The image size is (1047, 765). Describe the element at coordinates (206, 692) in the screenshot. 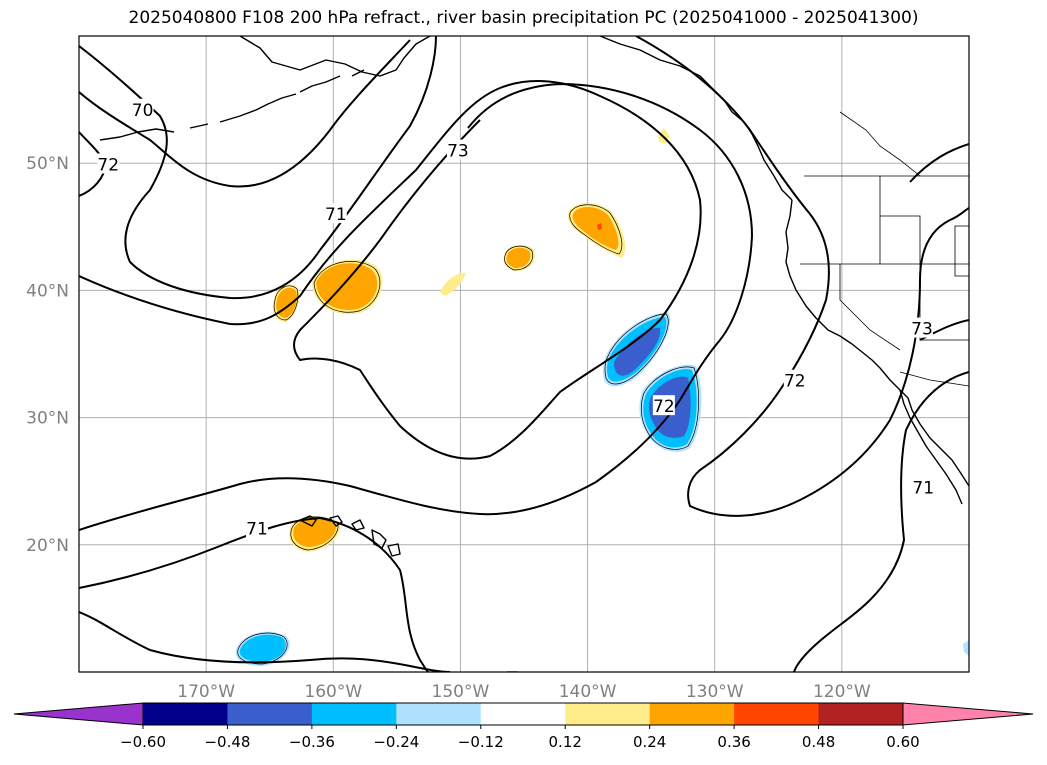

I see `longitude-label: 170°W` at that location.